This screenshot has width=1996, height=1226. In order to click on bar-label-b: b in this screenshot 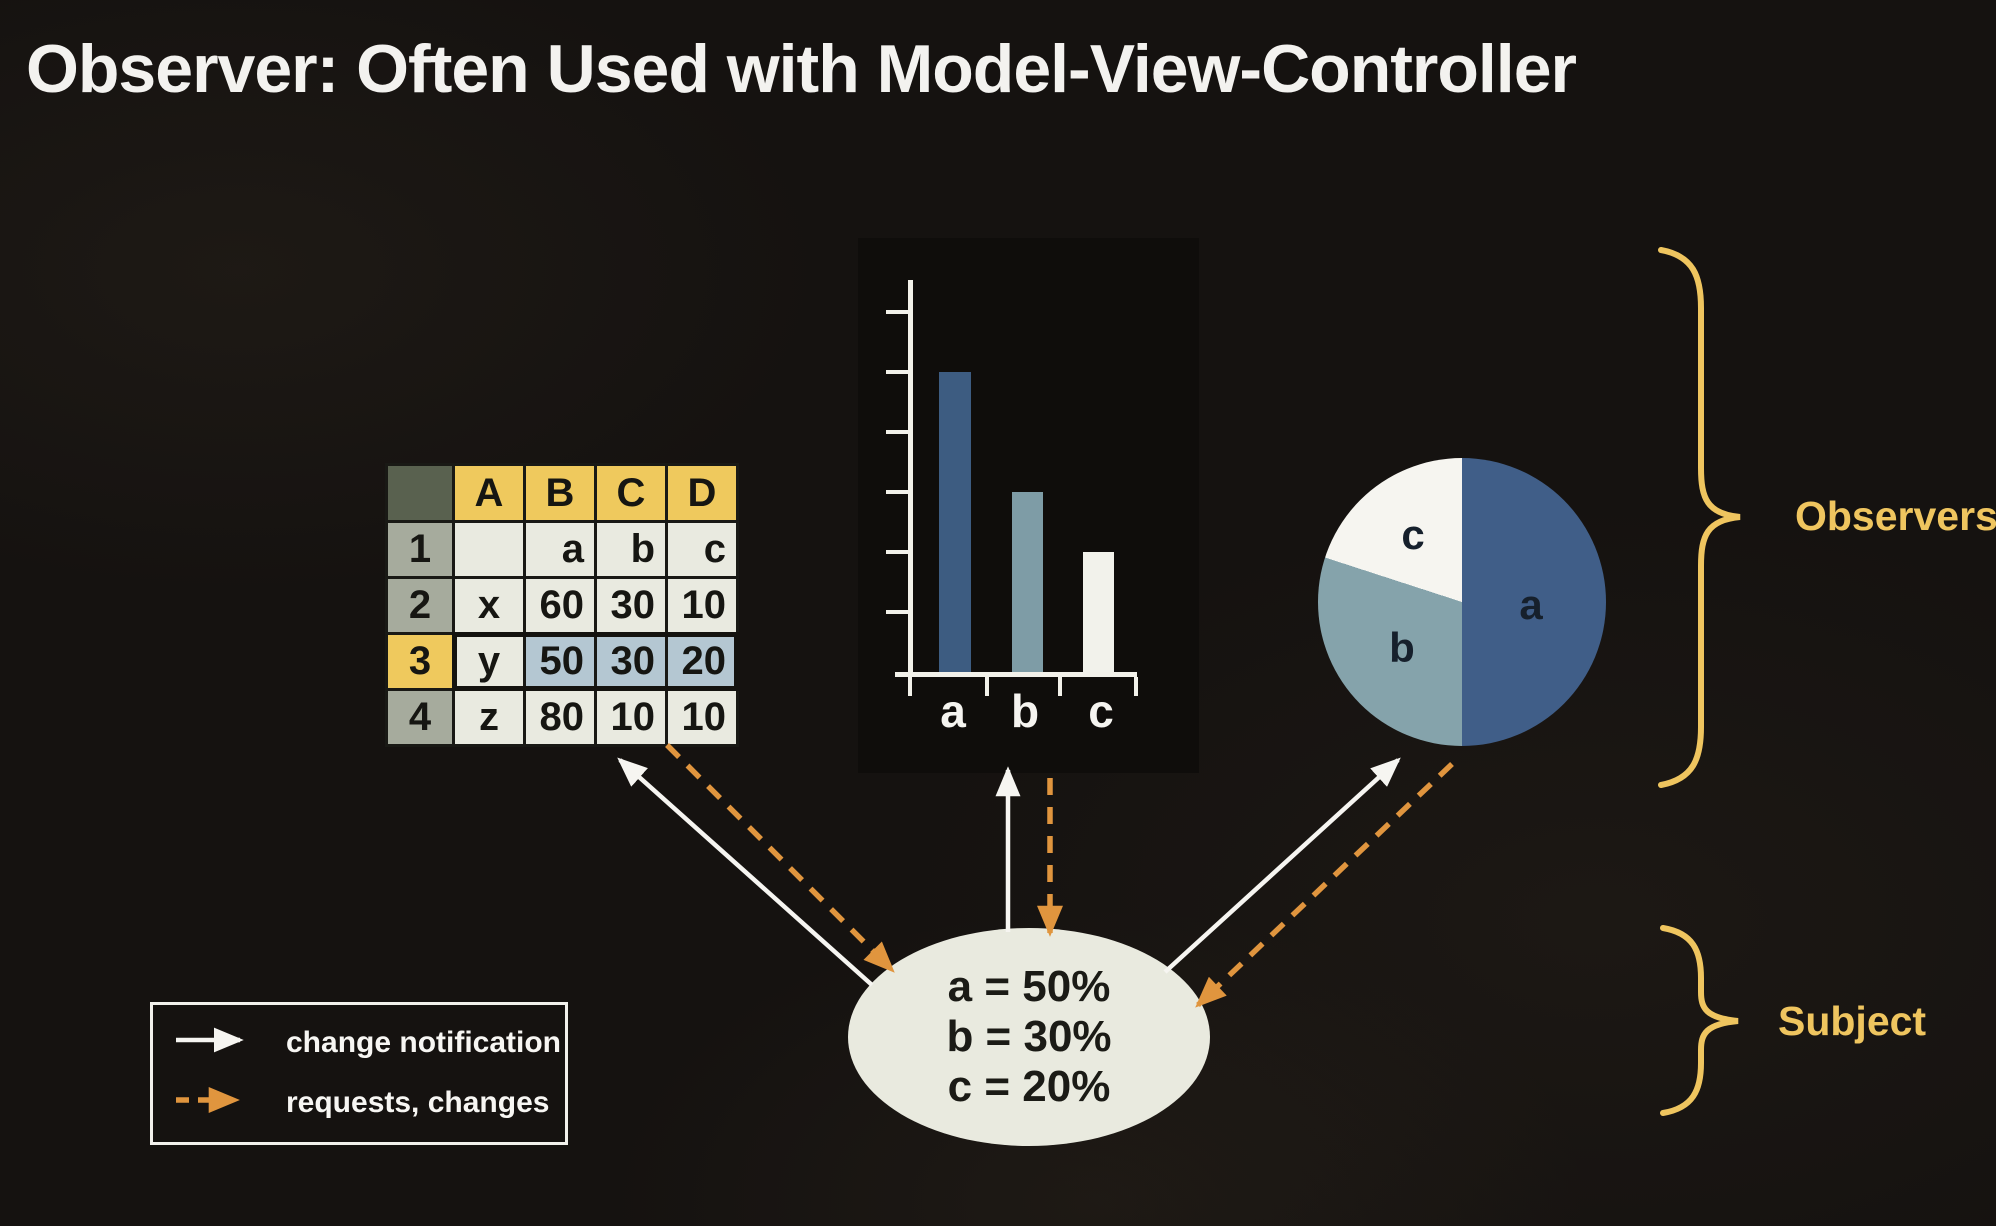, I will do `click(1025, 711)`.